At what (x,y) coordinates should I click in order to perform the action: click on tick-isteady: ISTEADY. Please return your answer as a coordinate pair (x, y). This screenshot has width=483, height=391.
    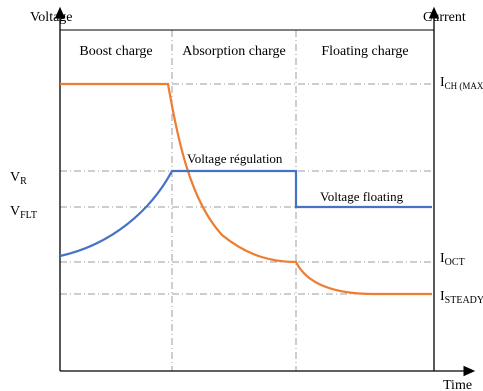
    Looking at the image, I should click on (461, 297).